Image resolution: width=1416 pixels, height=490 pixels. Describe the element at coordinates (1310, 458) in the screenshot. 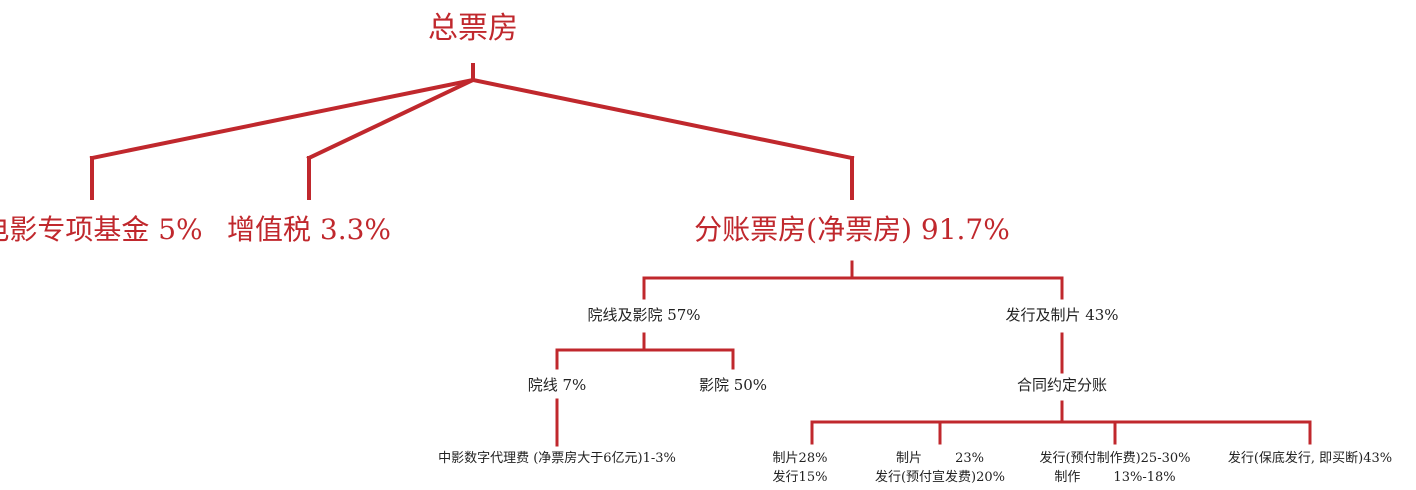

I see `leaf-d-line1: 发行(保底发行, 即买断)43%` at that location.